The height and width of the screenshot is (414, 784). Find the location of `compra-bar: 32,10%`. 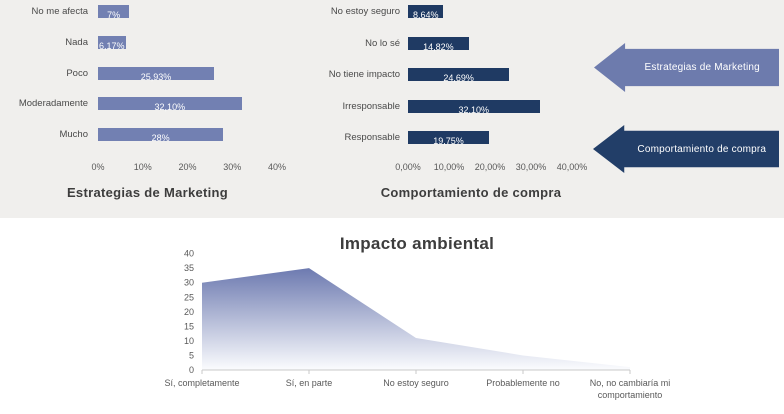

compra-bar: 32,10% is located at coordinates (474, 107).